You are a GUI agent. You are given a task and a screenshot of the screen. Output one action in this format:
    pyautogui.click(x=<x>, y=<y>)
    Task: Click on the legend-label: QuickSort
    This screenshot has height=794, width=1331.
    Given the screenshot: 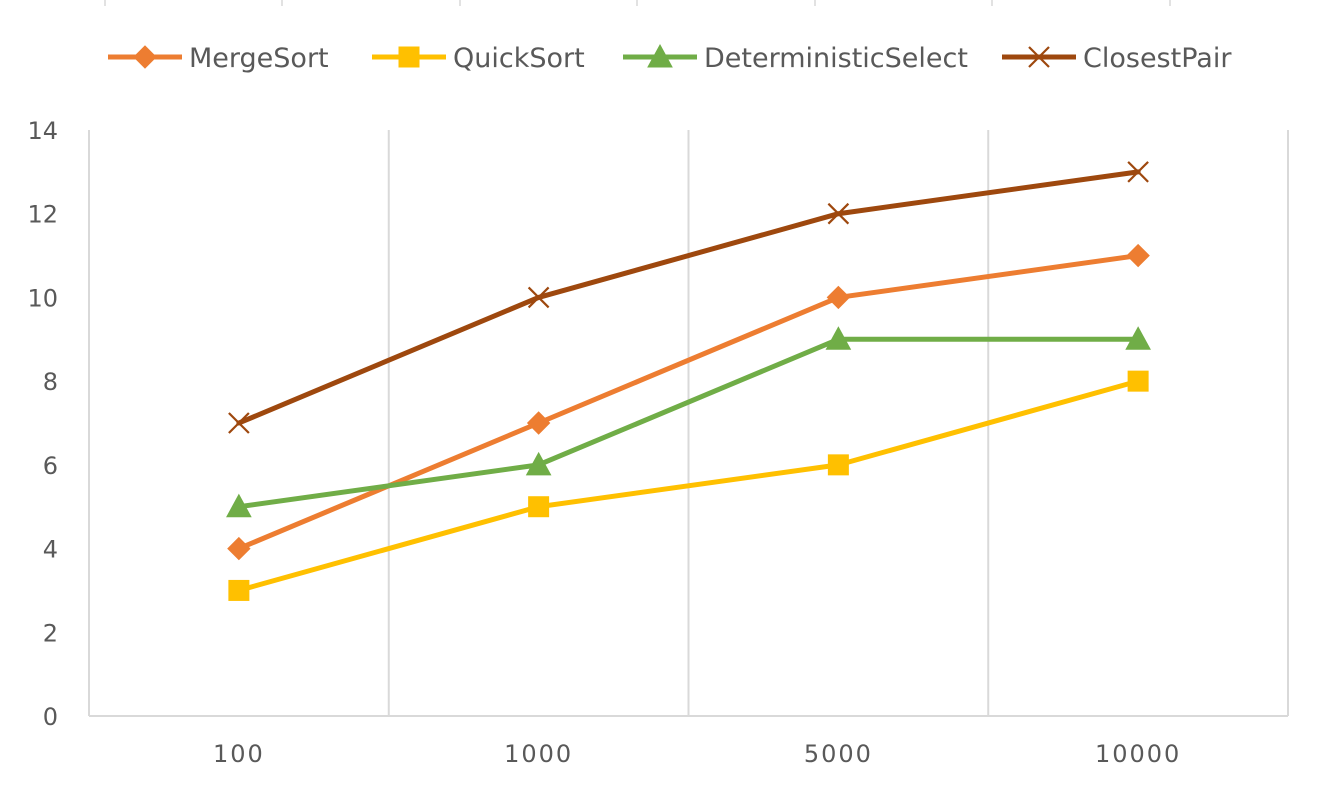 What is the action you would take?
    pyautogui.click(x=519, y=58)
    